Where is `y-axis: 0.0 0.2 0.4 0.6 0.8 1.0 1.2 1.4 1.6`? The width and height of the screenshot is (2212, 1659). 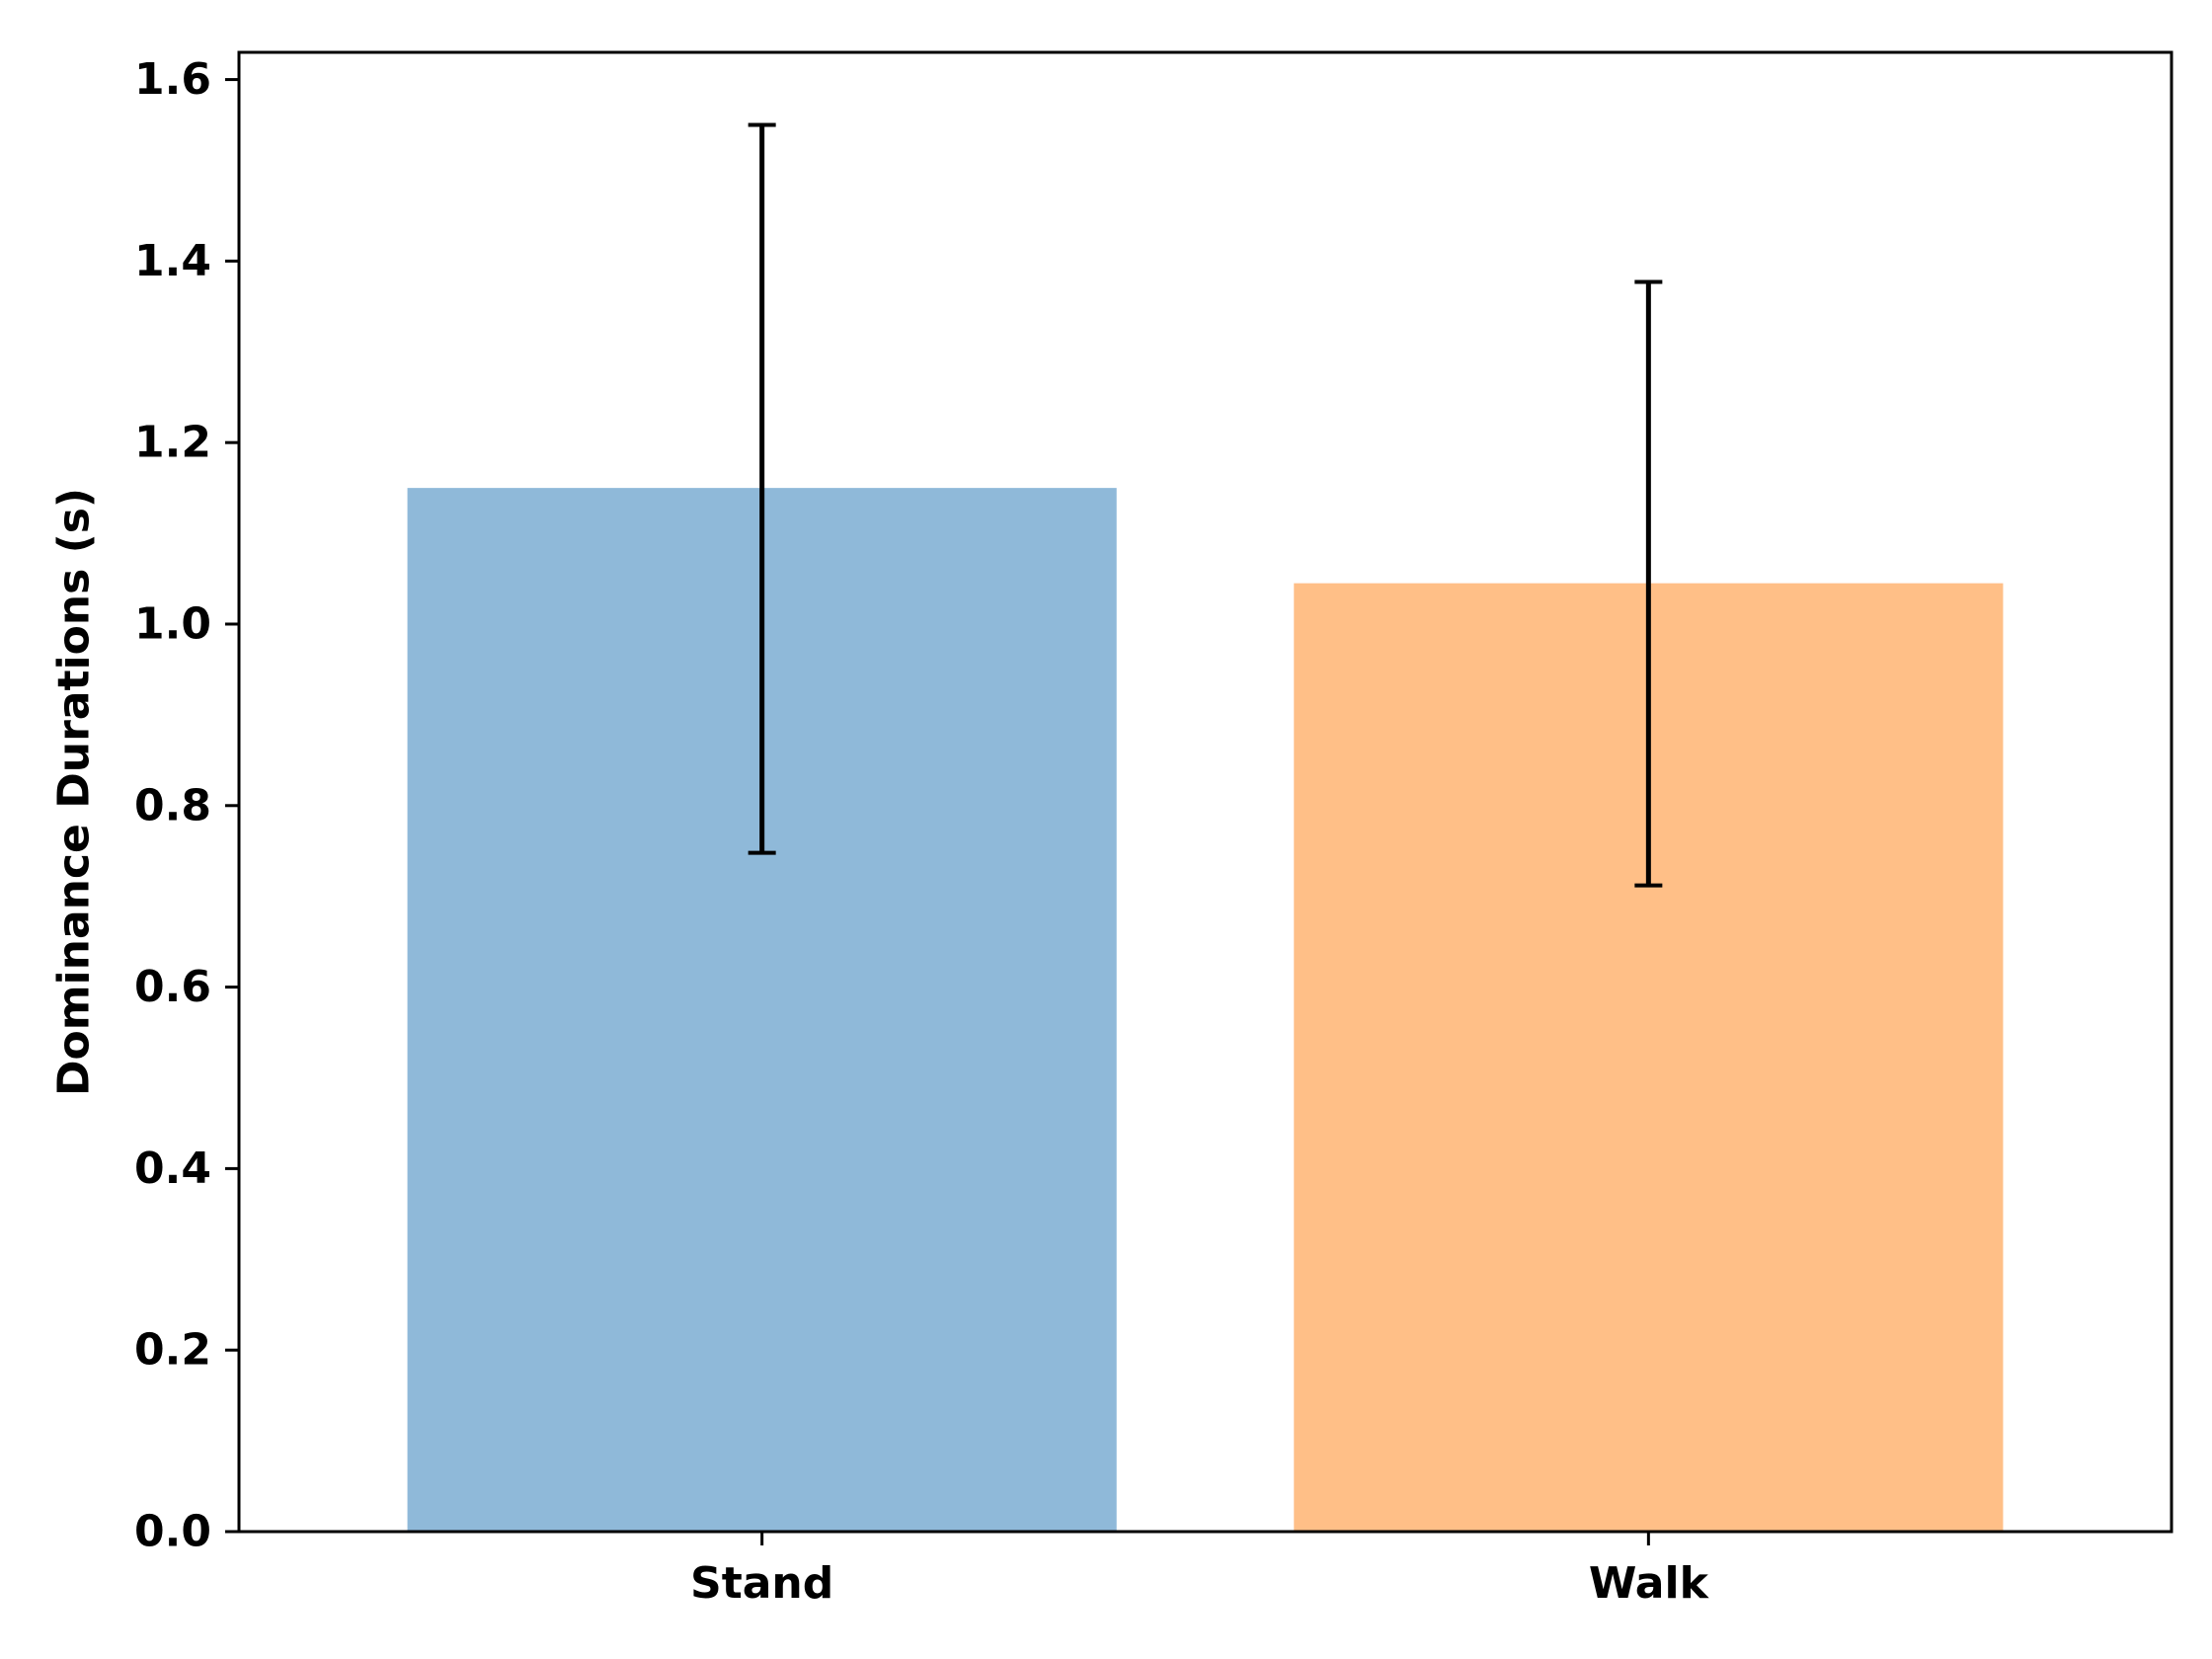 y-axis: 0.0 0.2 0.4 0.6 0.8 1.0 1.2 1.4 1.6 is located at coordinates (187, 806).